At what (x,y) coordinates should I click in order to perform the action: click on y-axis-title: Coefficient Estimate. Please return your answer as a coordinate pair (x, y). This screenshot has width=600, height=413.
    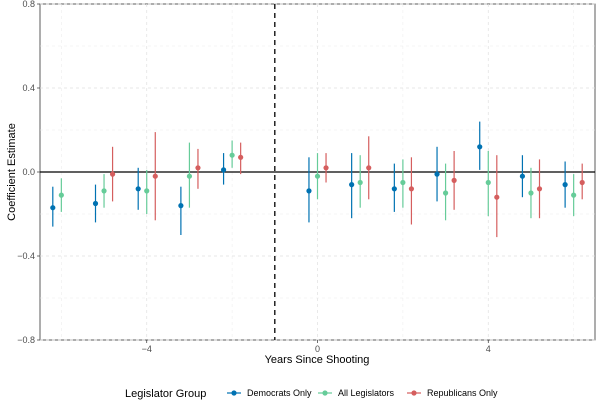
    Looking at the image, I should click on (12, 172).